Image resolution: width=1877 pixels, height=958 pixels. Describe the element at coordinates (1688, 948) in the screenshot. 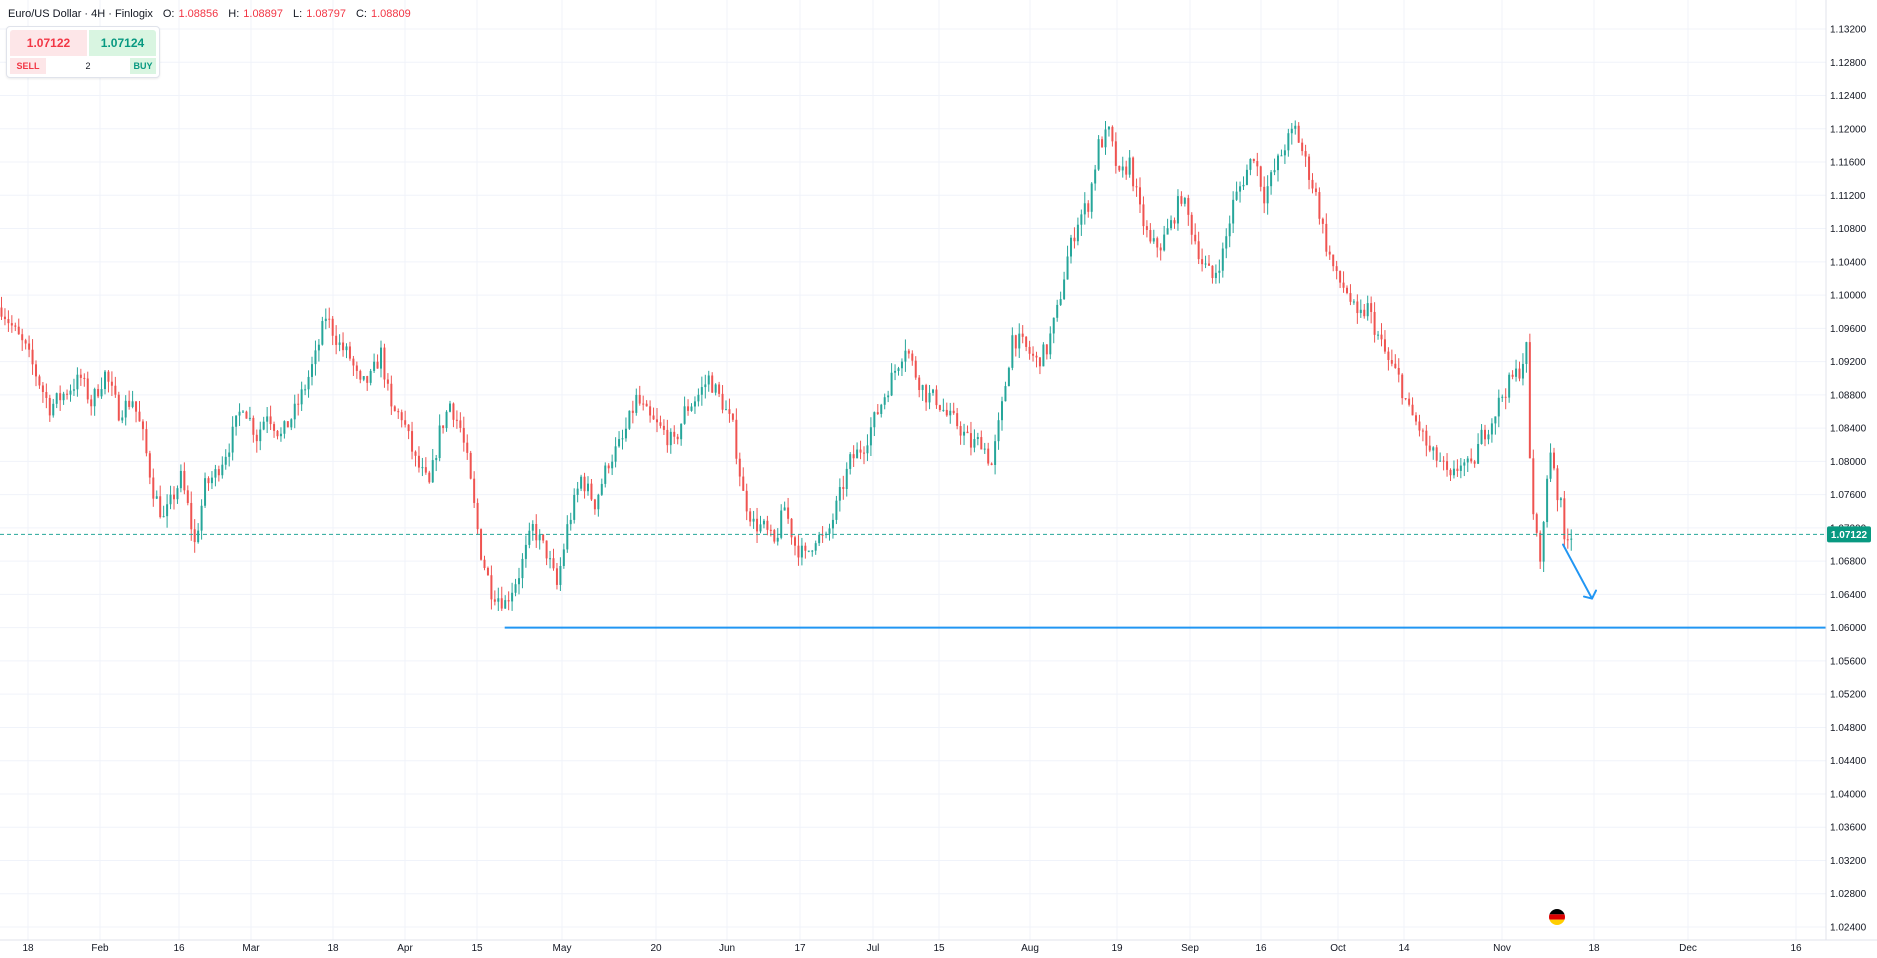

I see `time-tick-label: Dec` at that location.